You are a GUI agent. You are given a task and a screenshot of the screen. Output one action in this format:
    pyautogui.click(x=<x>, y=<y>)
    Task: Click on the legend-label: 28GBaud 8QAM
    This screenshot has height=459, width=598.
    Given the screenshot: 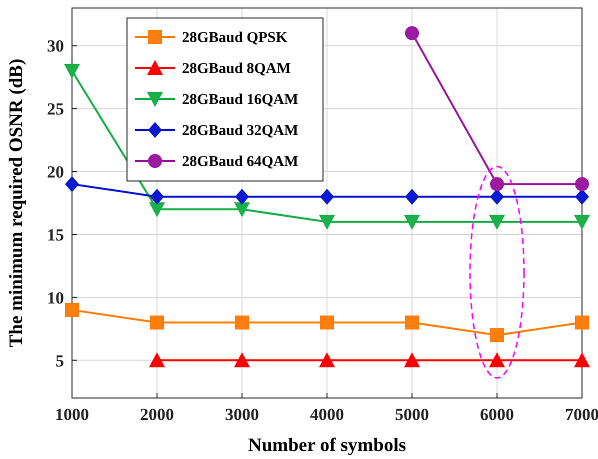 What is the action you would take?
    pyautogui.click(x=236, y=69)
    